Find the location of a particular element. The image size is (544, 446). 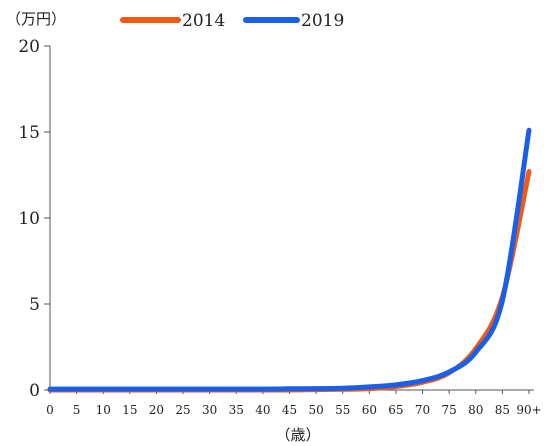

y-ticks: 0 5 10 15 20 is located at coordinates (34, 219).